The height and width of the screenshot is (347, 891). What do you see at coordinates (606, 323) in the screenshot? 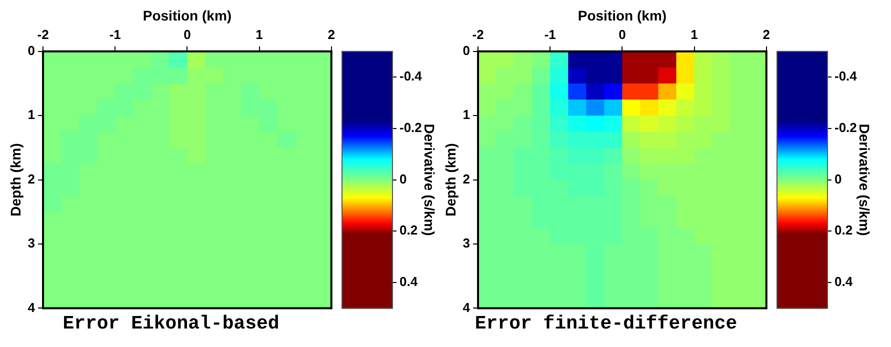
I see `text: Error finite-difference` at bounding box center [606, 323].